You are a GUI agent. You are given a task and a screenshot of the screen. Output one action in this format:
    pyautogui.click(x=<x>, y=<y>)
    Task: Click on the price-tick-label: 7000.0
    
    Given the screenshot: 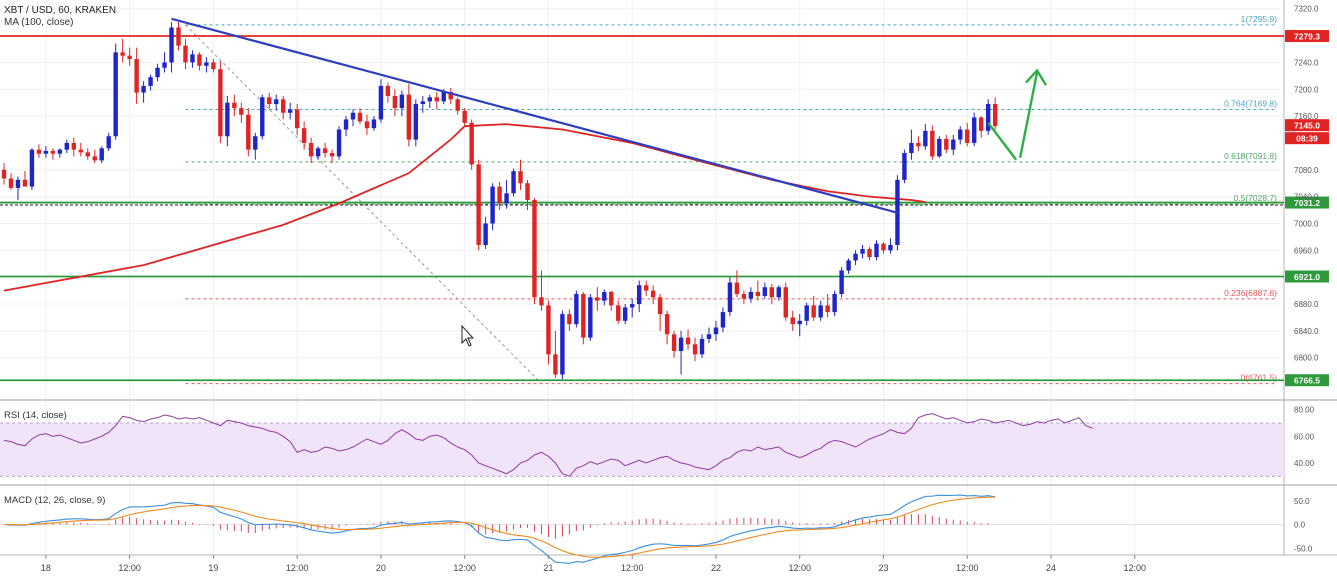 What is the action you would take?
    pyautogui.click(x=1306, y=223)
    